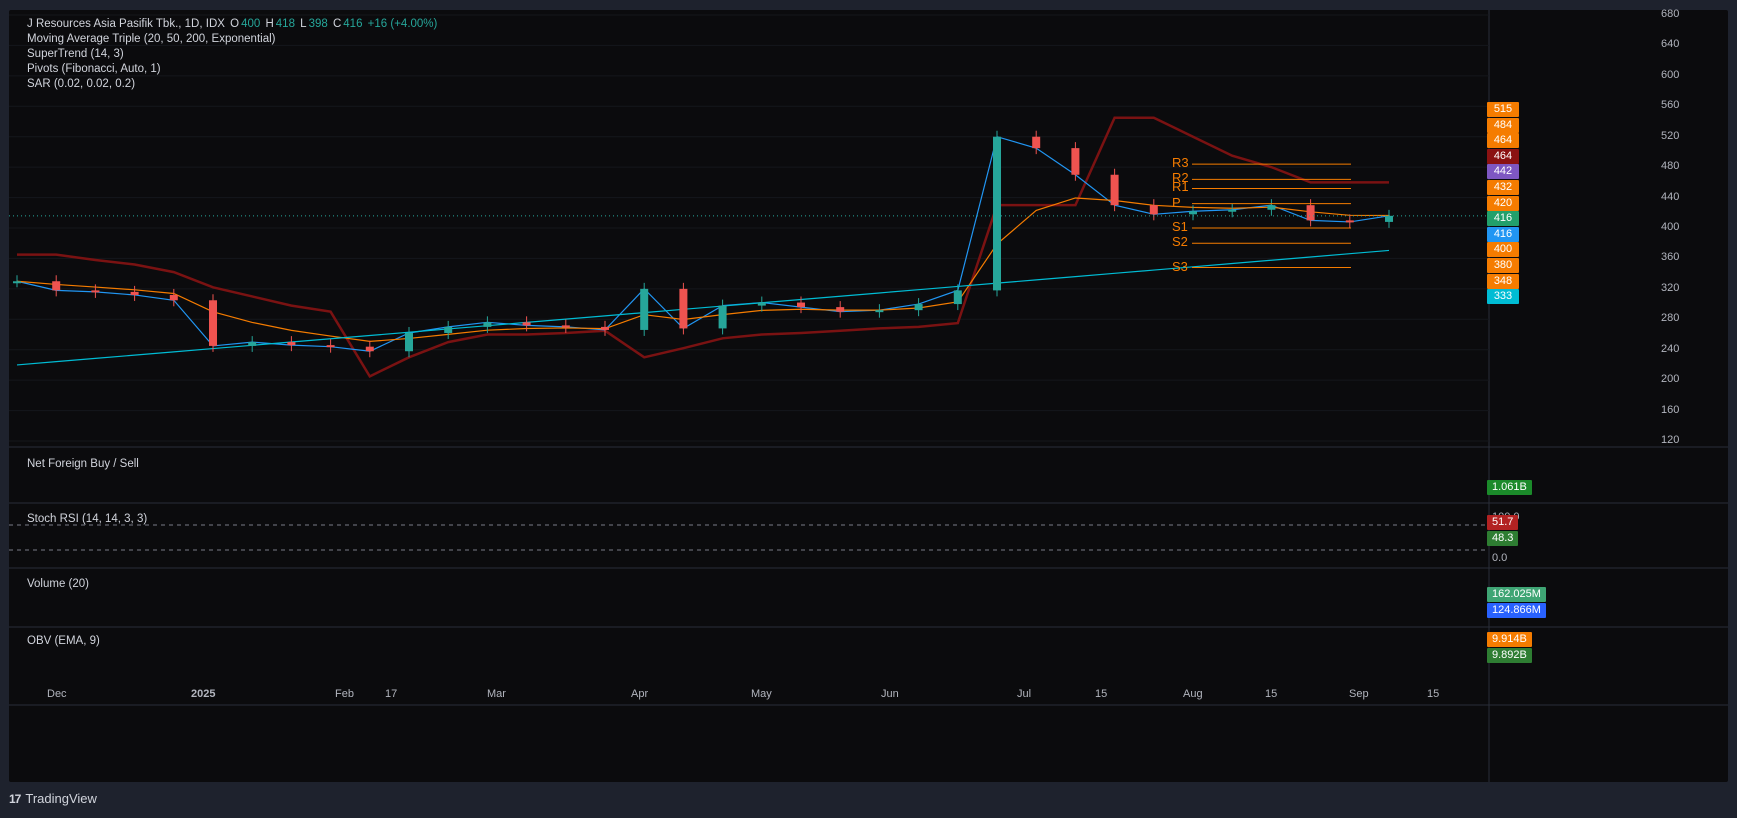  Describe the element at coordinates (1503, 250) in the screenshot. I see `price-tag: 400` at that location.